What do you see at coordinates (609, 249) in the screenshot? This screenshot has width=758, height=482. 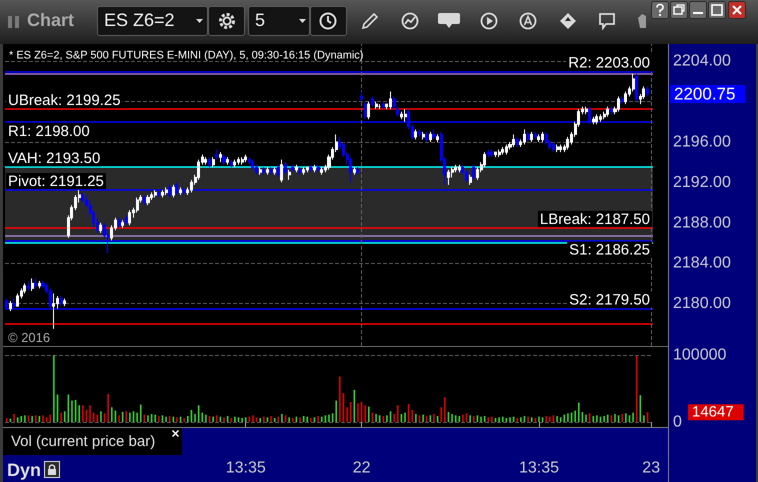 I see `ref-line-label: S1: 2186.25` at bounding box center [609, 249].